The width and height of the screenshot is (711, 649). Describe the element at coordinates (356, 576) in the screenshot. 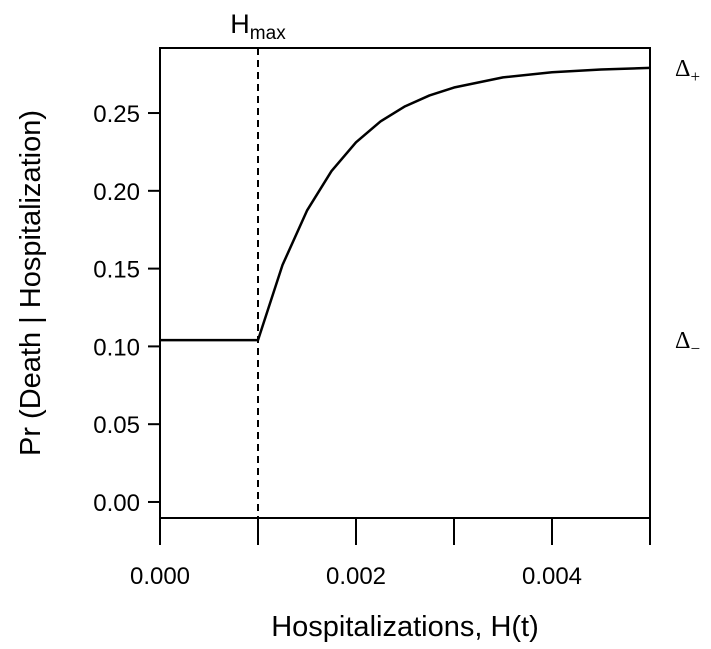

I see `x-tick-label: 0.002` at that location.